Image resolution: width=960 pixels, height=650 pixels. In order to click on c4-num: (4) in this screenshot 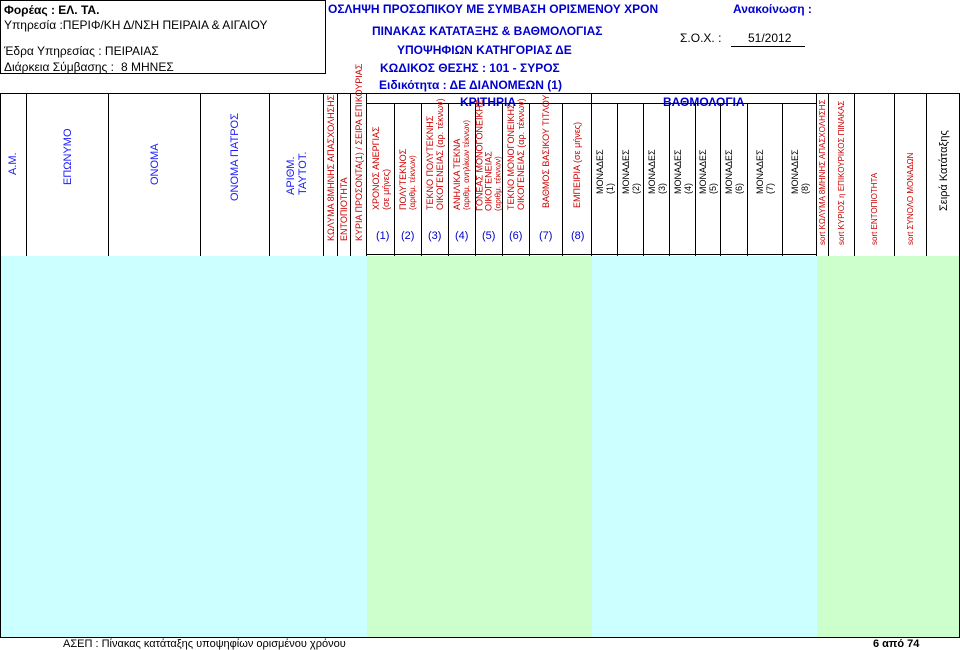, I will do `click(462, 236)`.